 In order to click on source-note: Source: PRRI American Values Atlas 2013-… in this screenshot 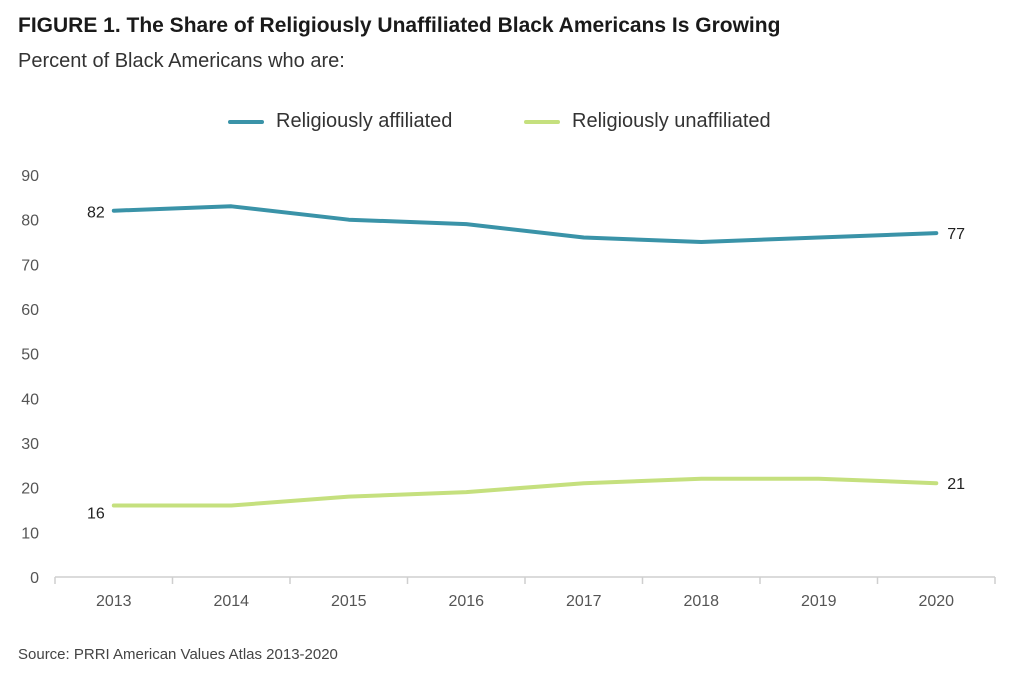, I will do `click(178, 654)`.